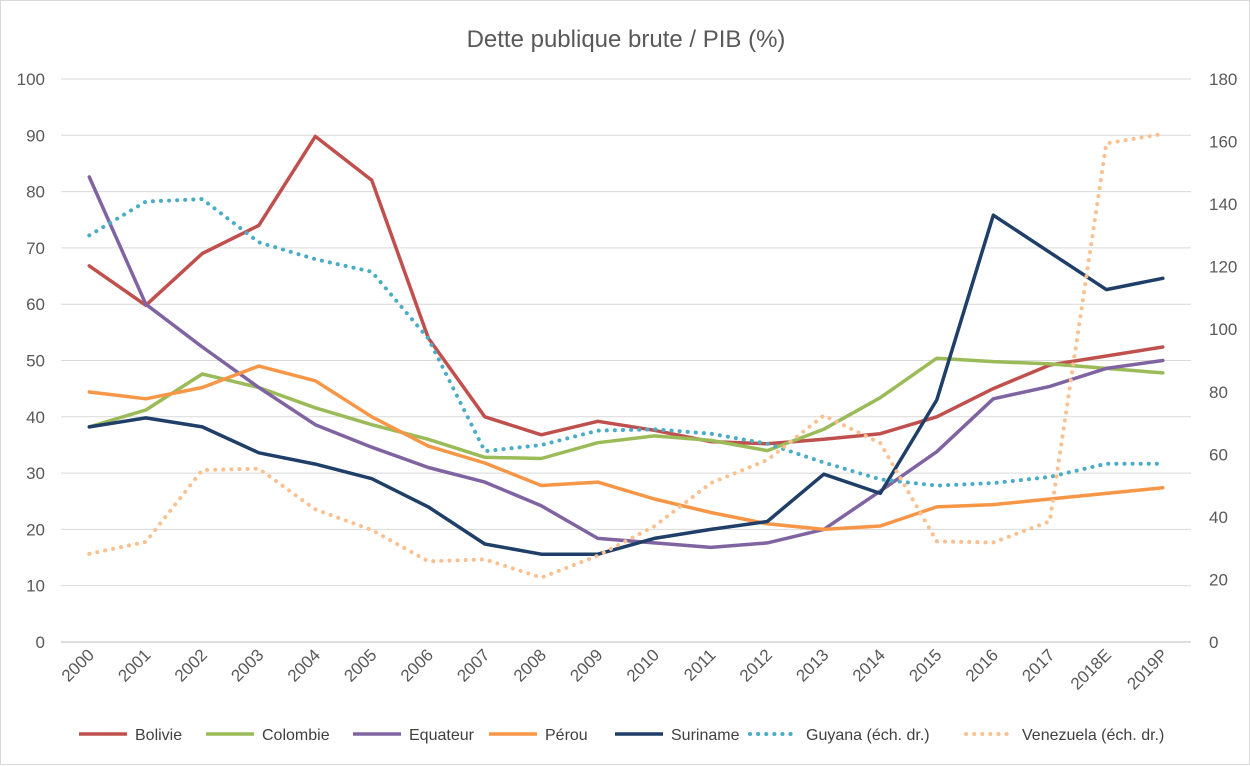 The height and width of the screenshot is (766, 1250). What do you see at coordinates (78, 665) in the screenshot?
I see `x-tick-label: 2000` at bounding box center [78, 665].